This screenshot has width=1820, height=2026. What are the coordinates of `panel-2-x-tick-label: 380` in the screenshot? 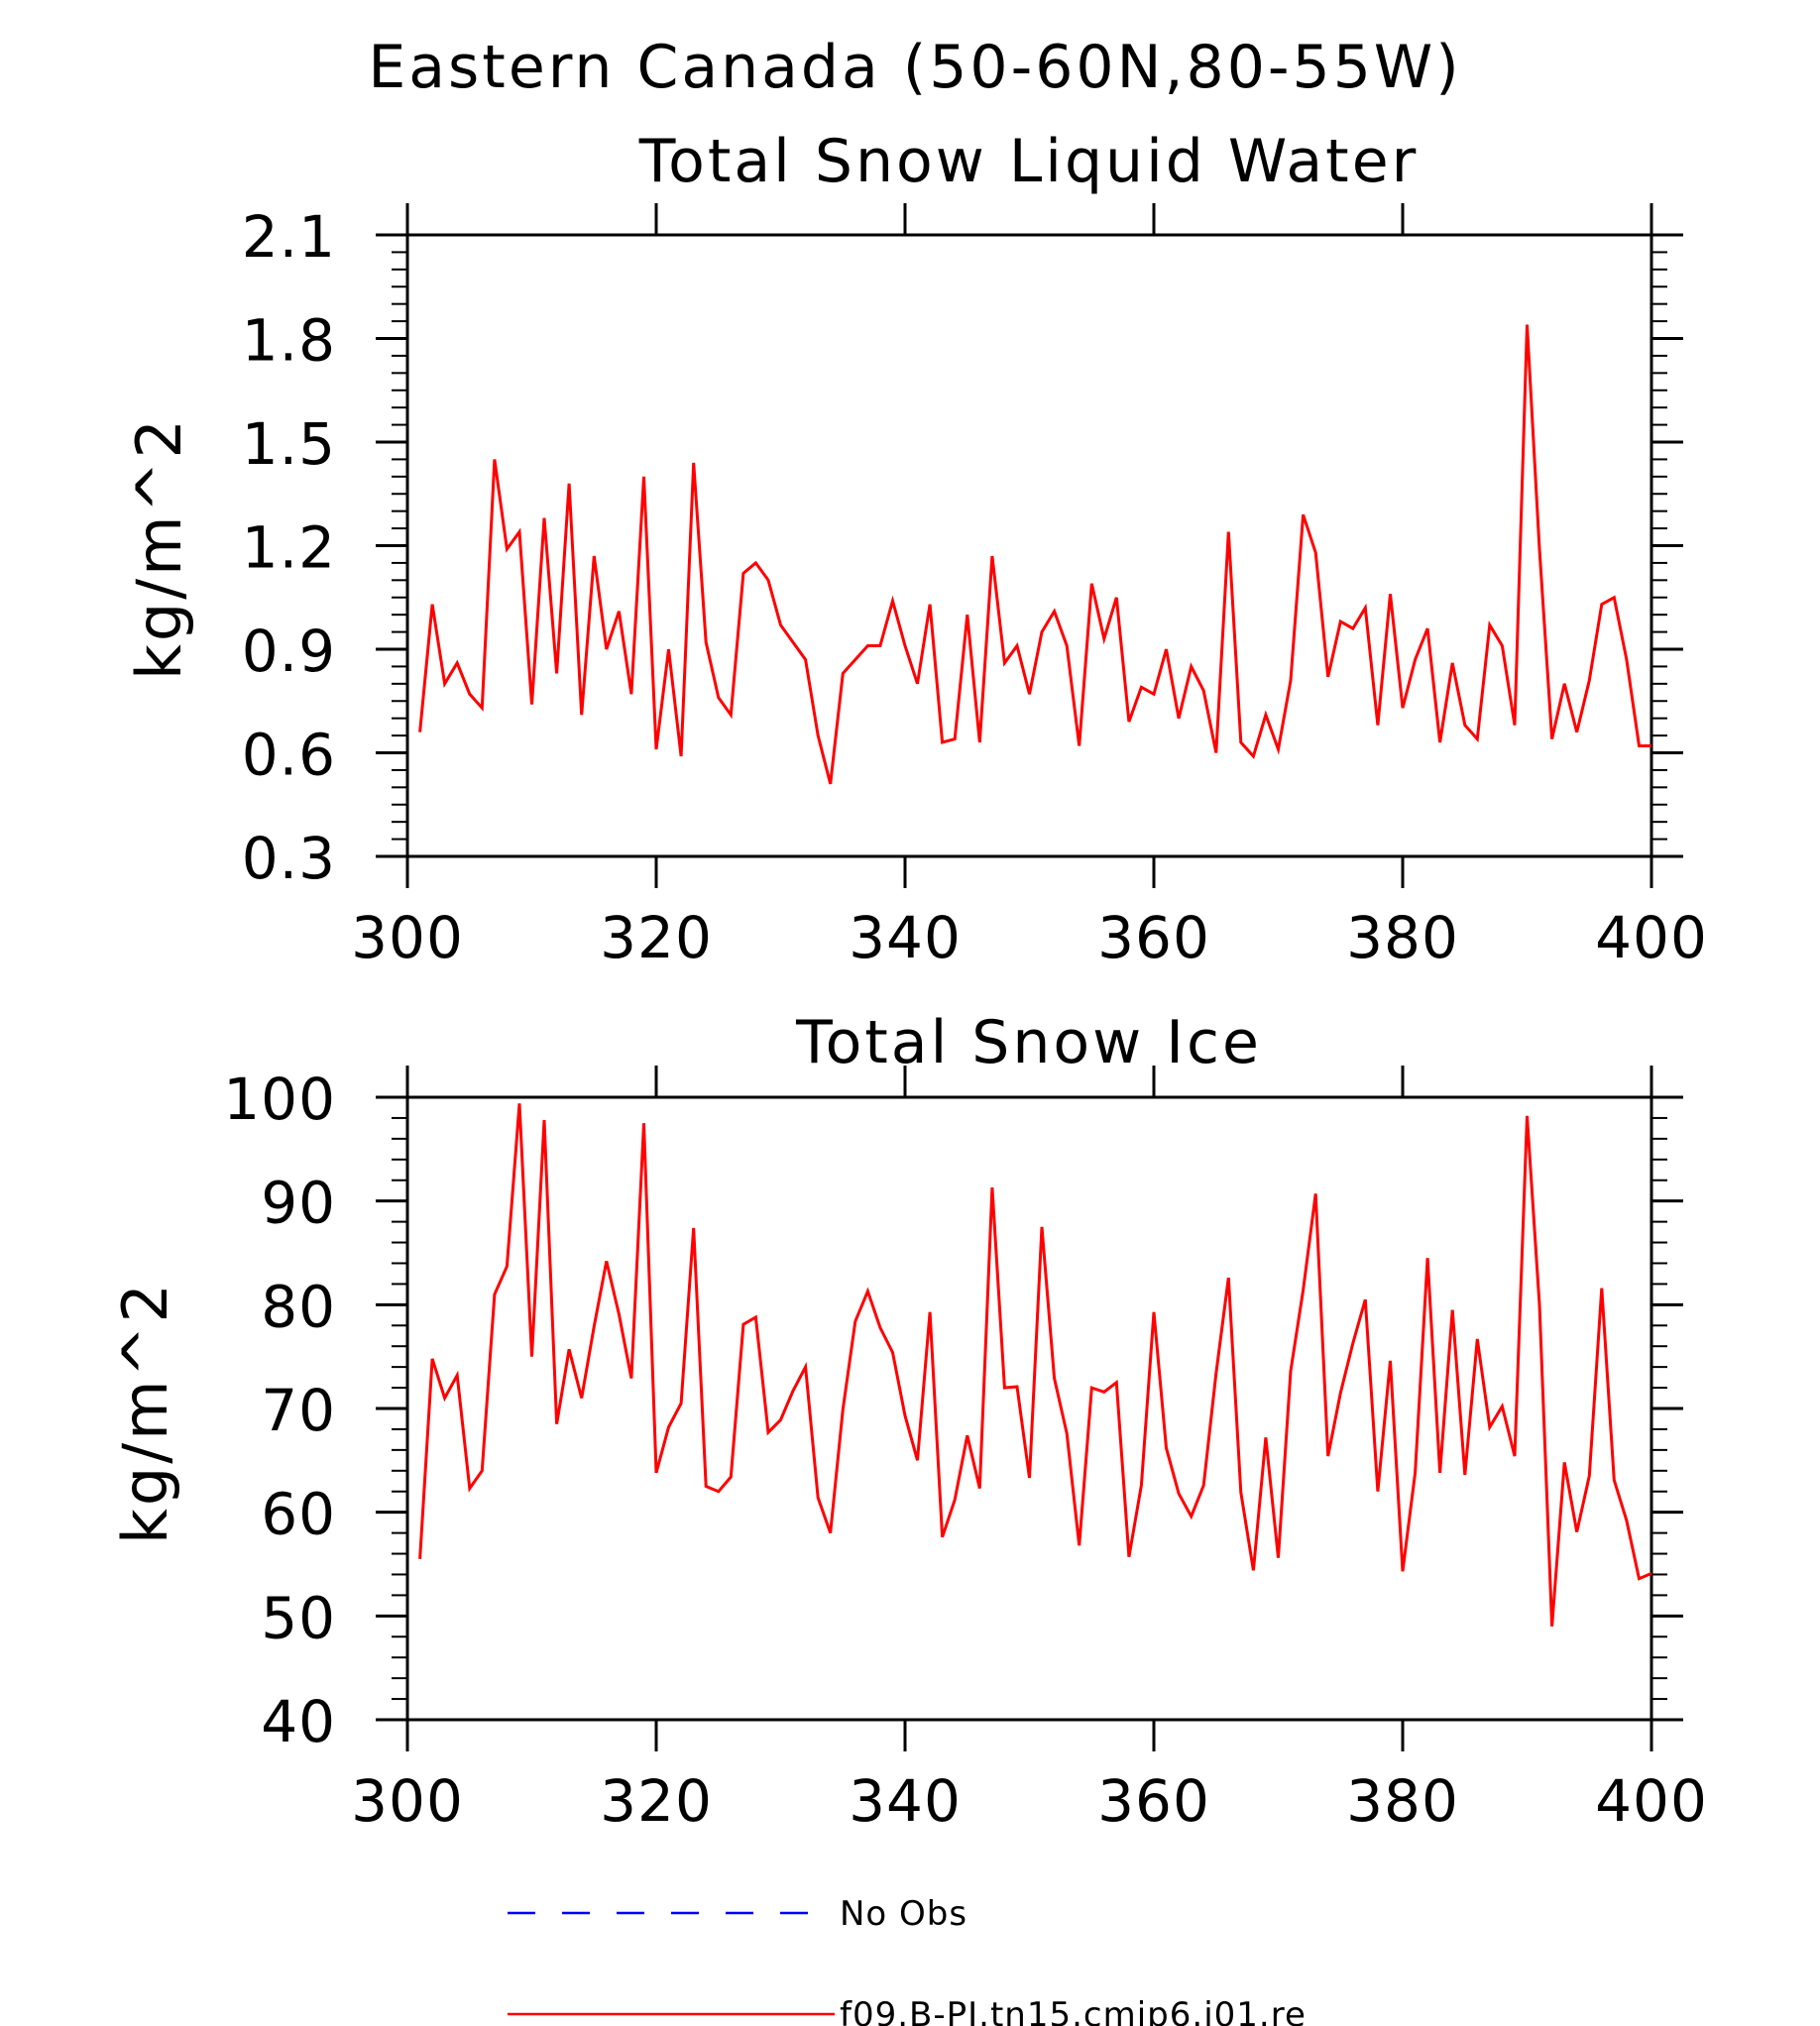 It's located at (1402, 1801).